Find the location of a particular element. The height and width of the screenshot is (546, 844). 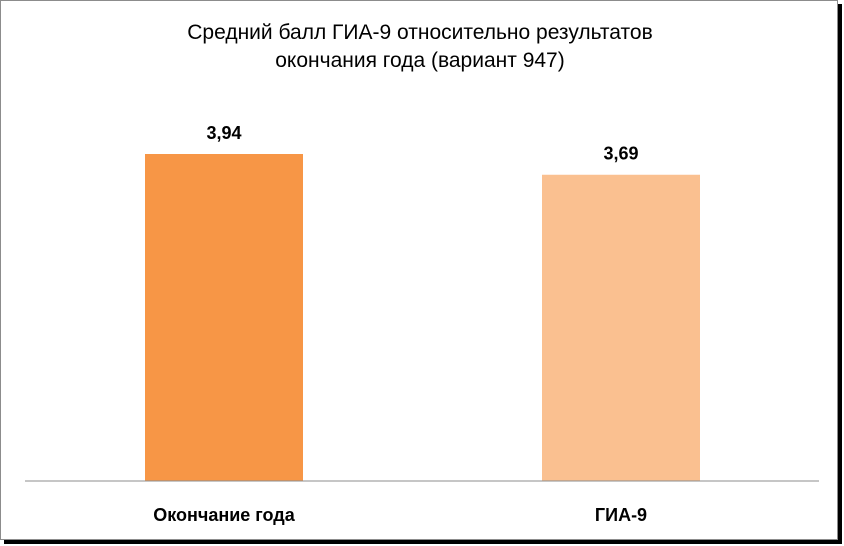

bar-value-label-1: 3,94 is located at coordinates (223, 133).